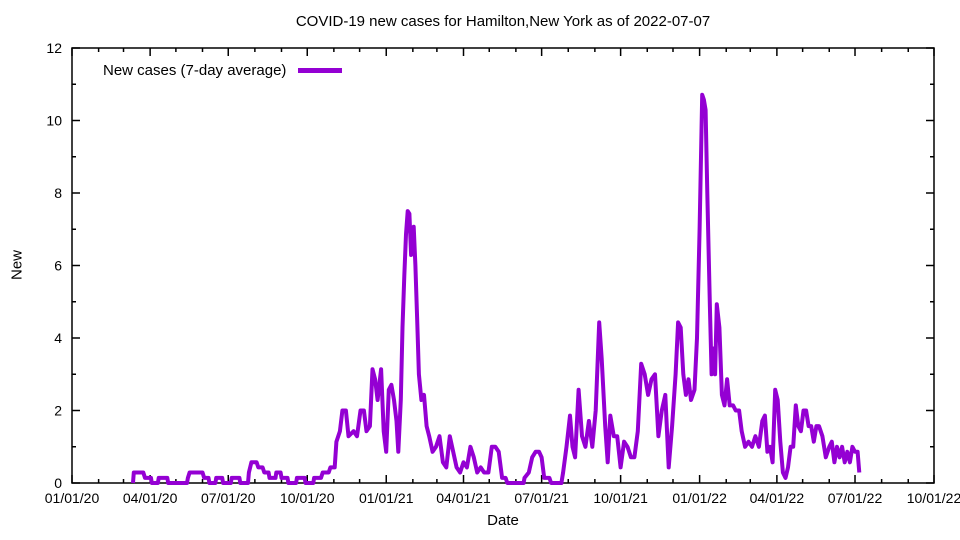 This screenshot has height=540, width=960. Describe the element at coordinates (320, 70) in the screenshot. I see `legend-line-sample` at that location.